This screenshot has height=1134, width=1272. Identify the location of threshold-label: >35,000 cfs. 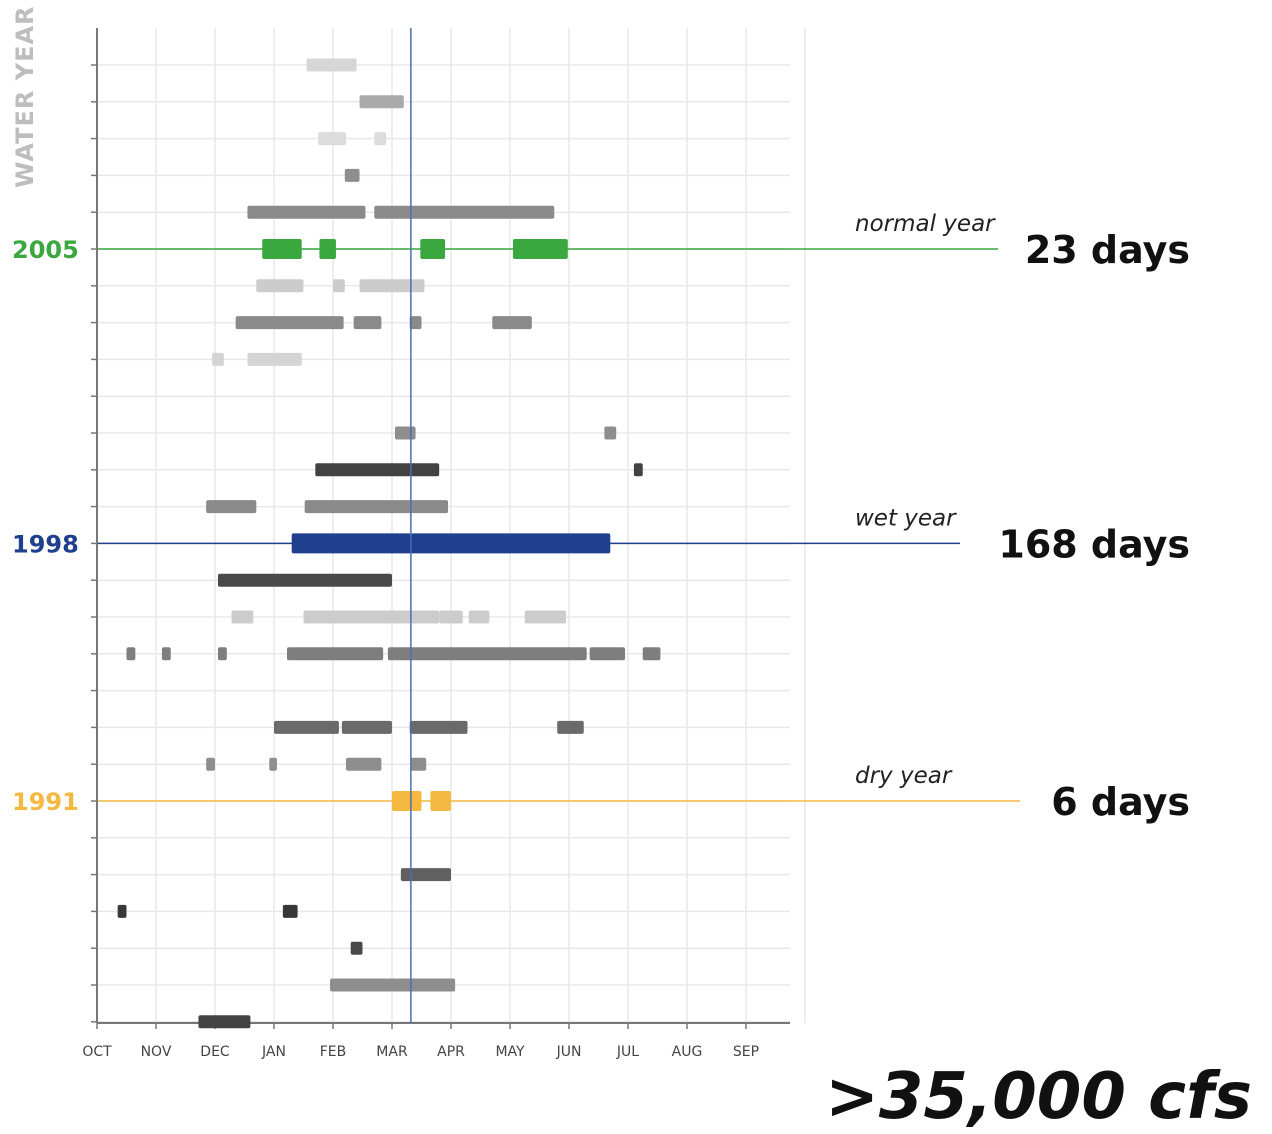
(1038, 1097).